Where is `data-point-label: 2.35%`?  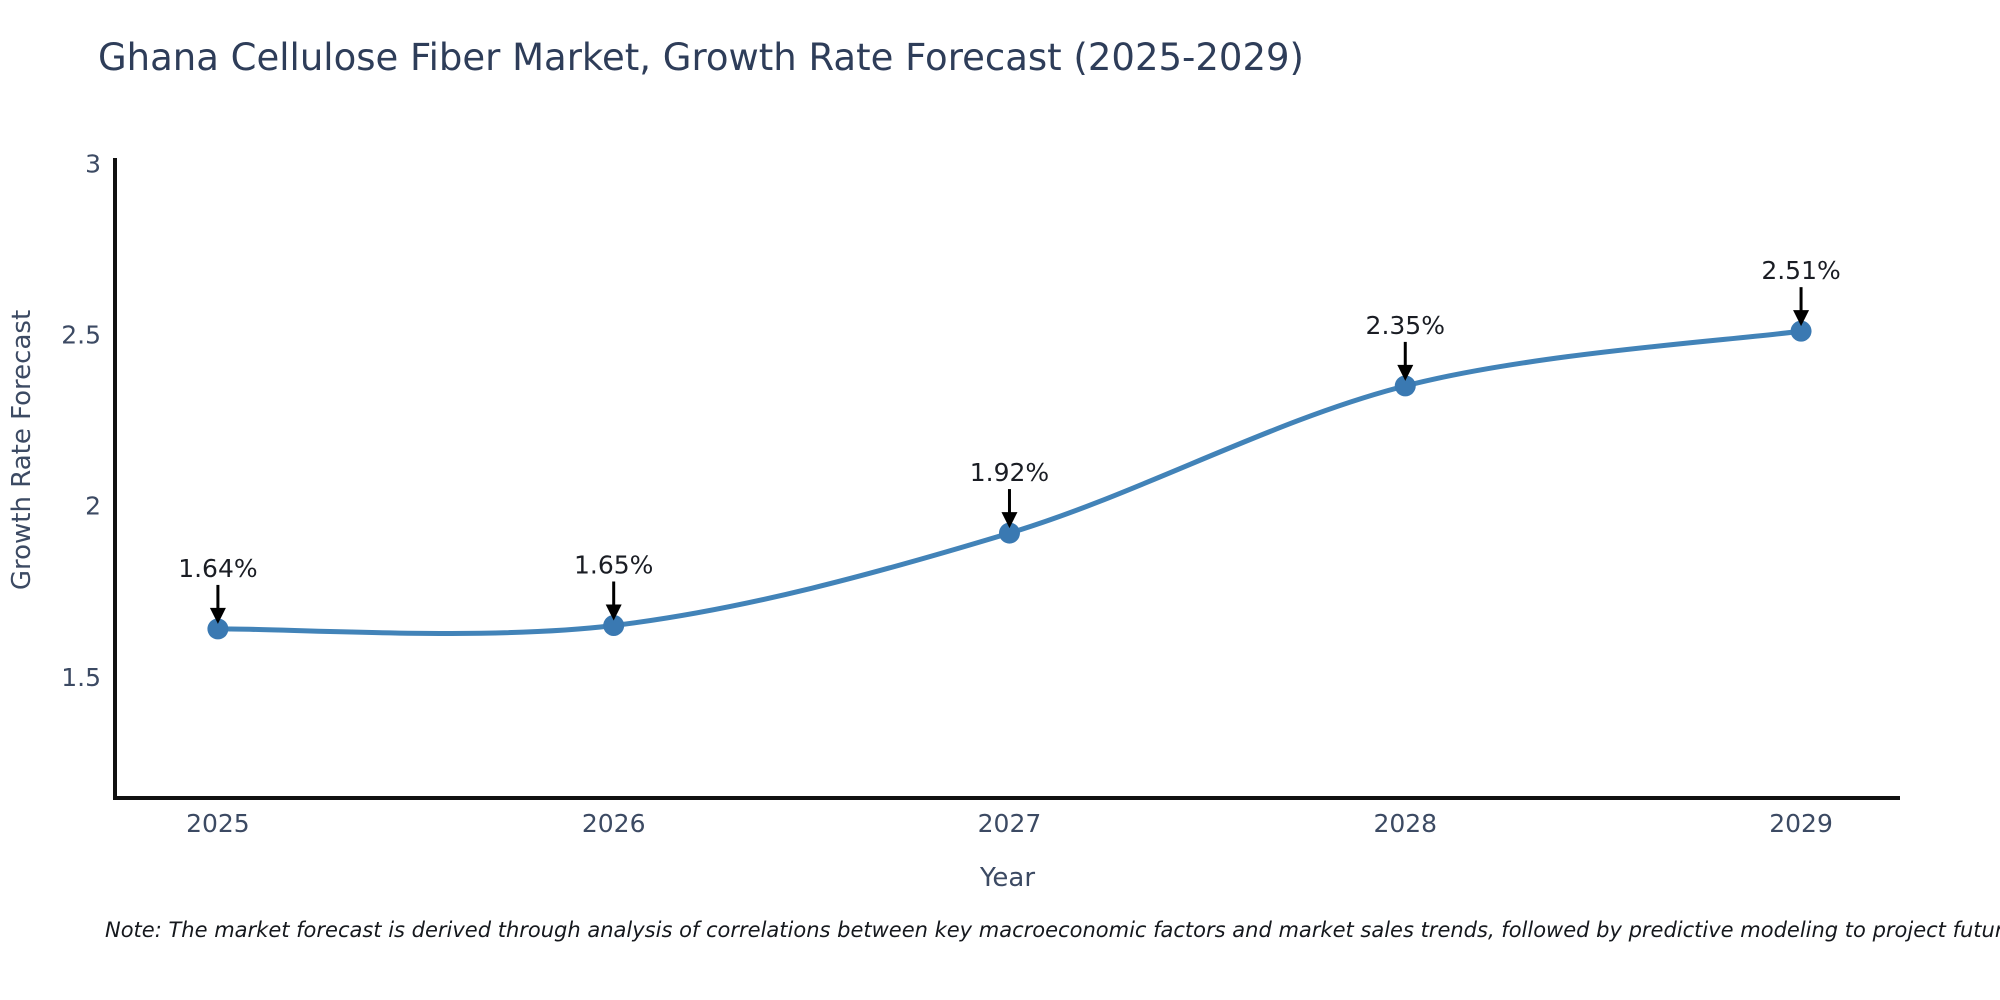
data-point-label: 2.35% is located at coordinates (1405, 325).